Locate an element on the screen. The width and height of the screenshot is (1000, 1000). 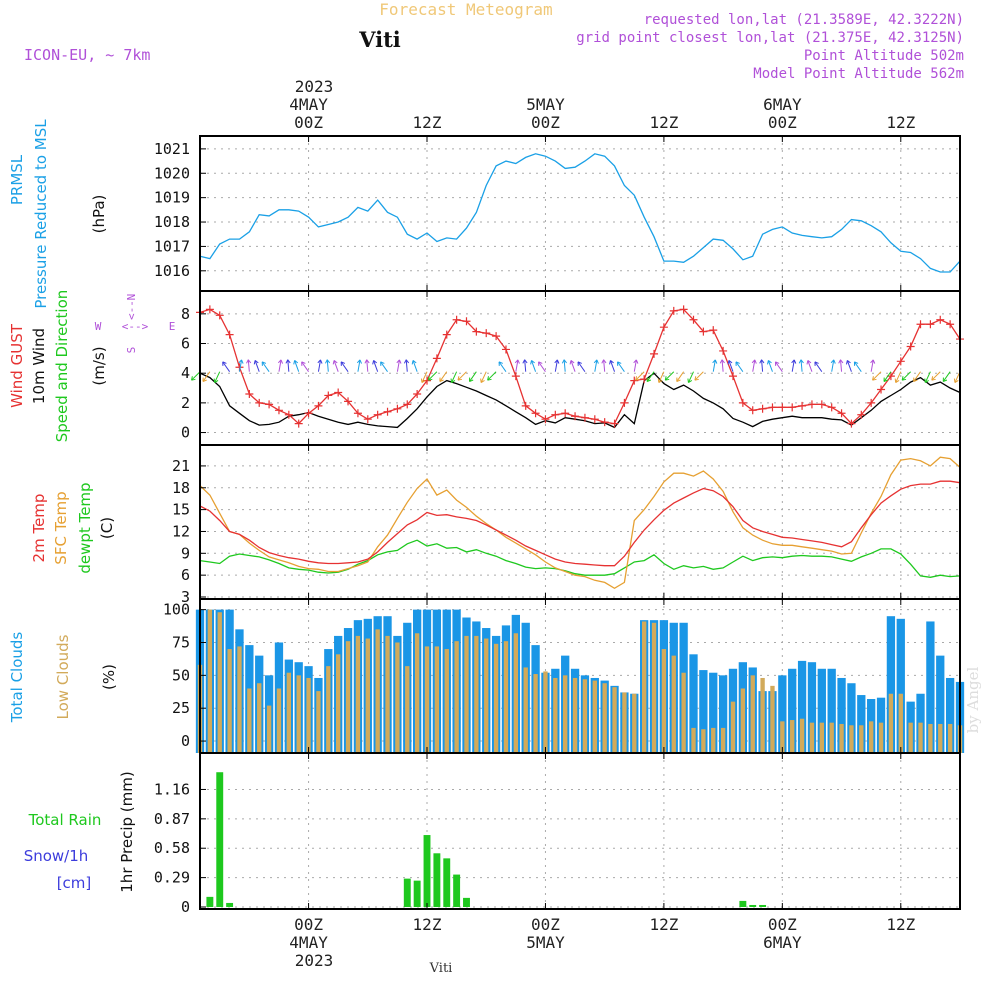
credit-watermark: by Angel is located at coordinates (973, 699).